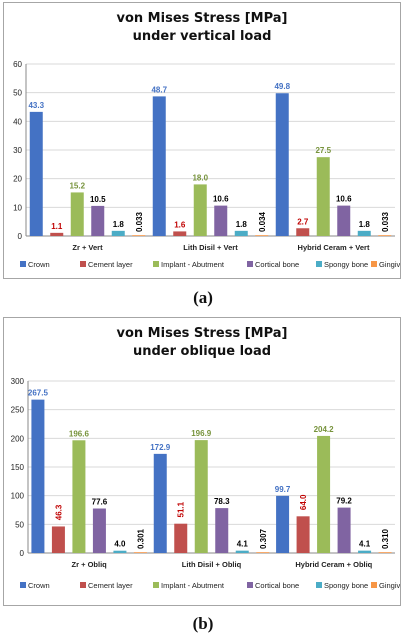  What do you see at coordinates (202, 351) in the screenshot?
I see `chart-subtitle: under oblique load` at bounding box center [202, 351].